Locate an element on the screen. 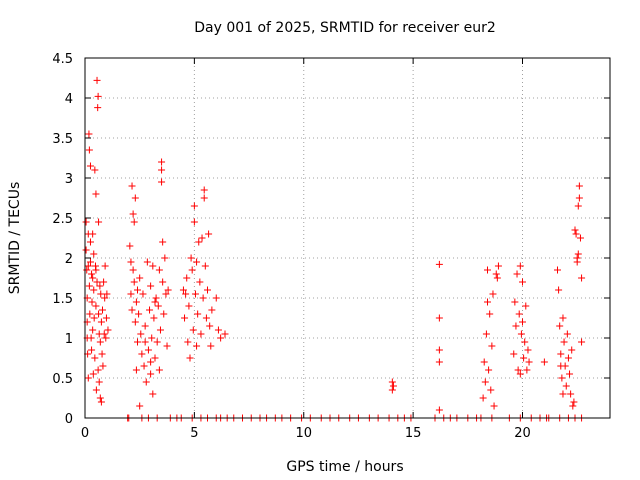 The height and width of the screenshot is (480, 640). y-tick-label: 3 is located at coordinates (69, 179).